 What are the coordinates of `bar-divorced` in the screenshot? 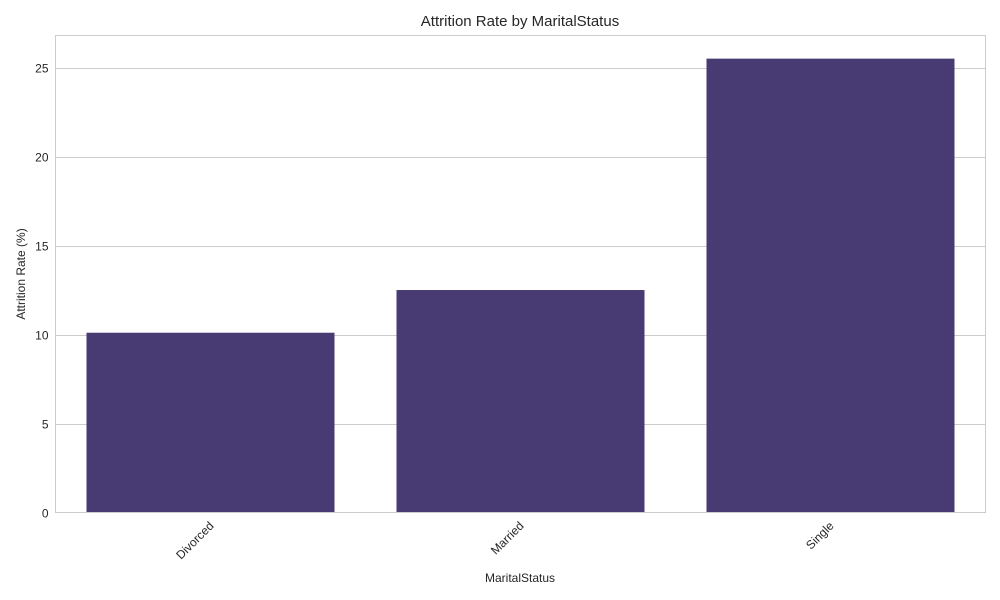 It's located at (210, 422).